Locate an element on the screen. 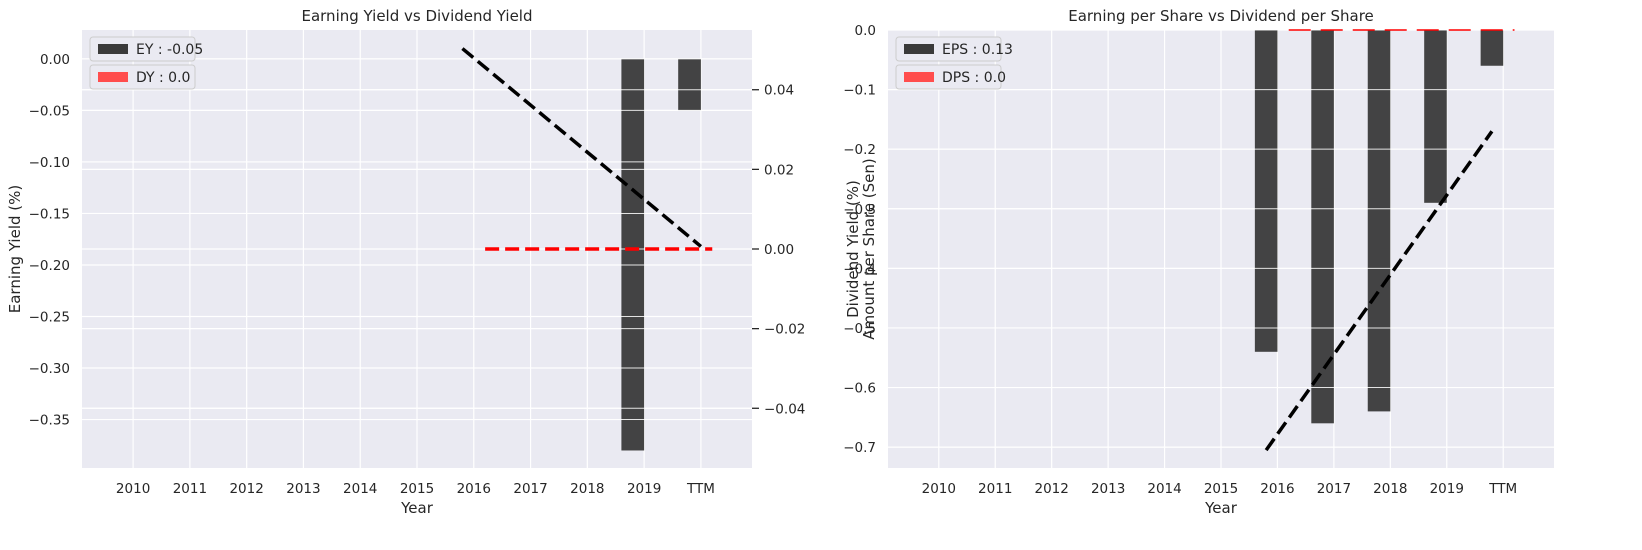 This screenshot has width=1642, height=550. legend: EPS : 0.13 DPS : 0.0 is located at coordinates (954, 63).